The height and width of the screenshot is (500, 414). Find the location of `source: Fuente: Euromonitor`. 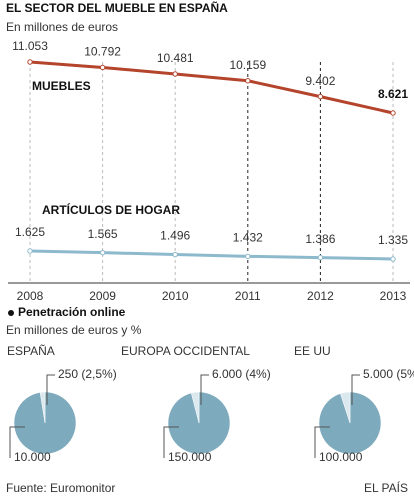

source: Fuente: Euromonitor is located at coordinates (60, 488).